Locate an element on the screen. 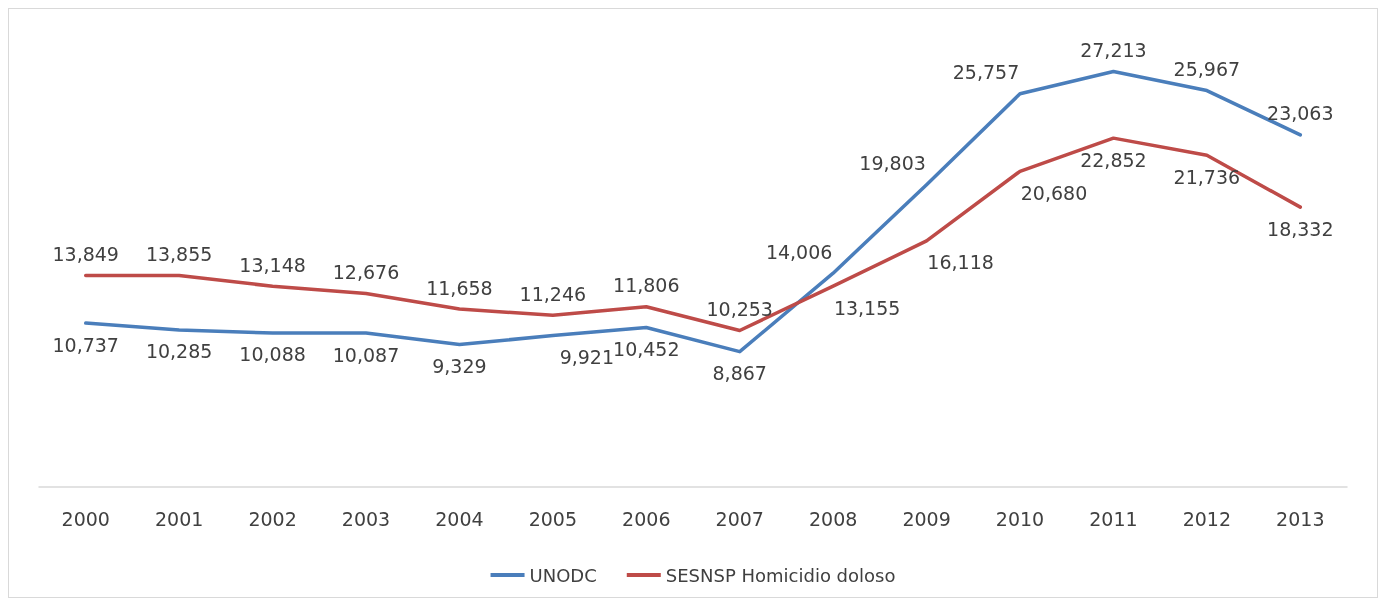 Image resolution: width=1388 pixels, height=607 pixels. x-tick-label: 2011 is located at coordinates (1113, 518).